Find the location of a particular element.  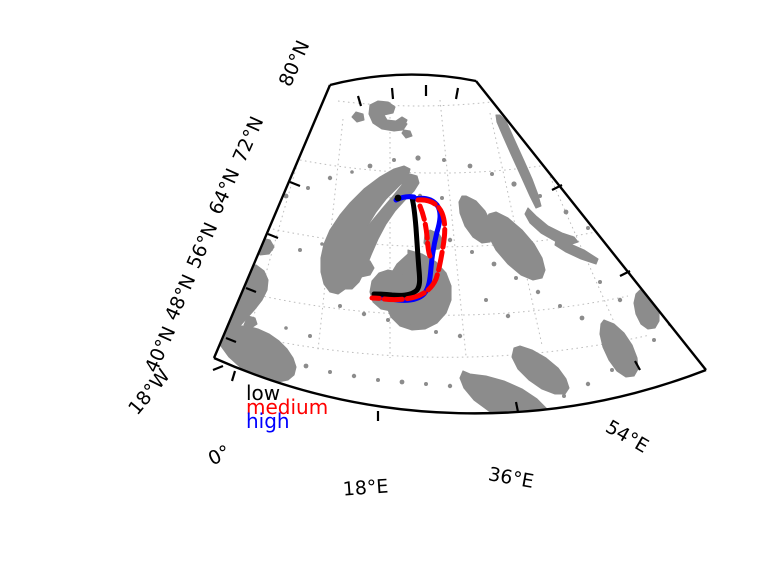

track-medium-spur is located at coordinates (425, 231).